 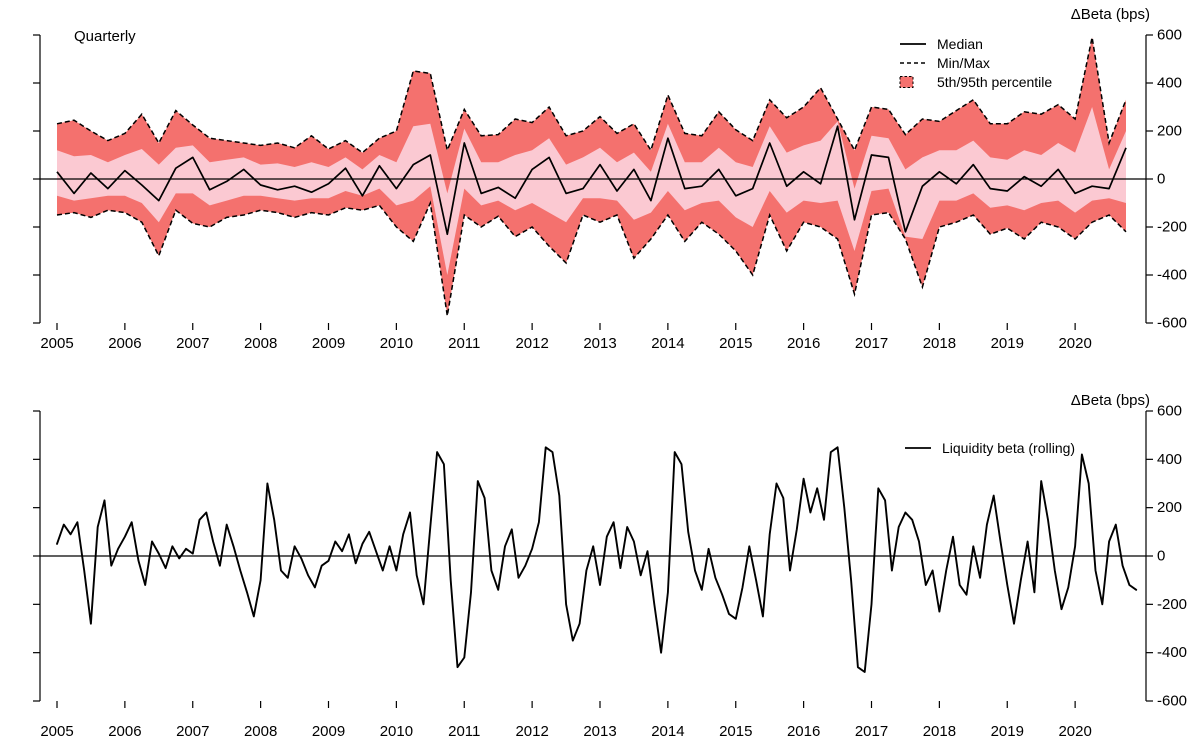 I want to click on legend-top: Median Min/Max 5th/95th percentile, so click(x=975, y=63).